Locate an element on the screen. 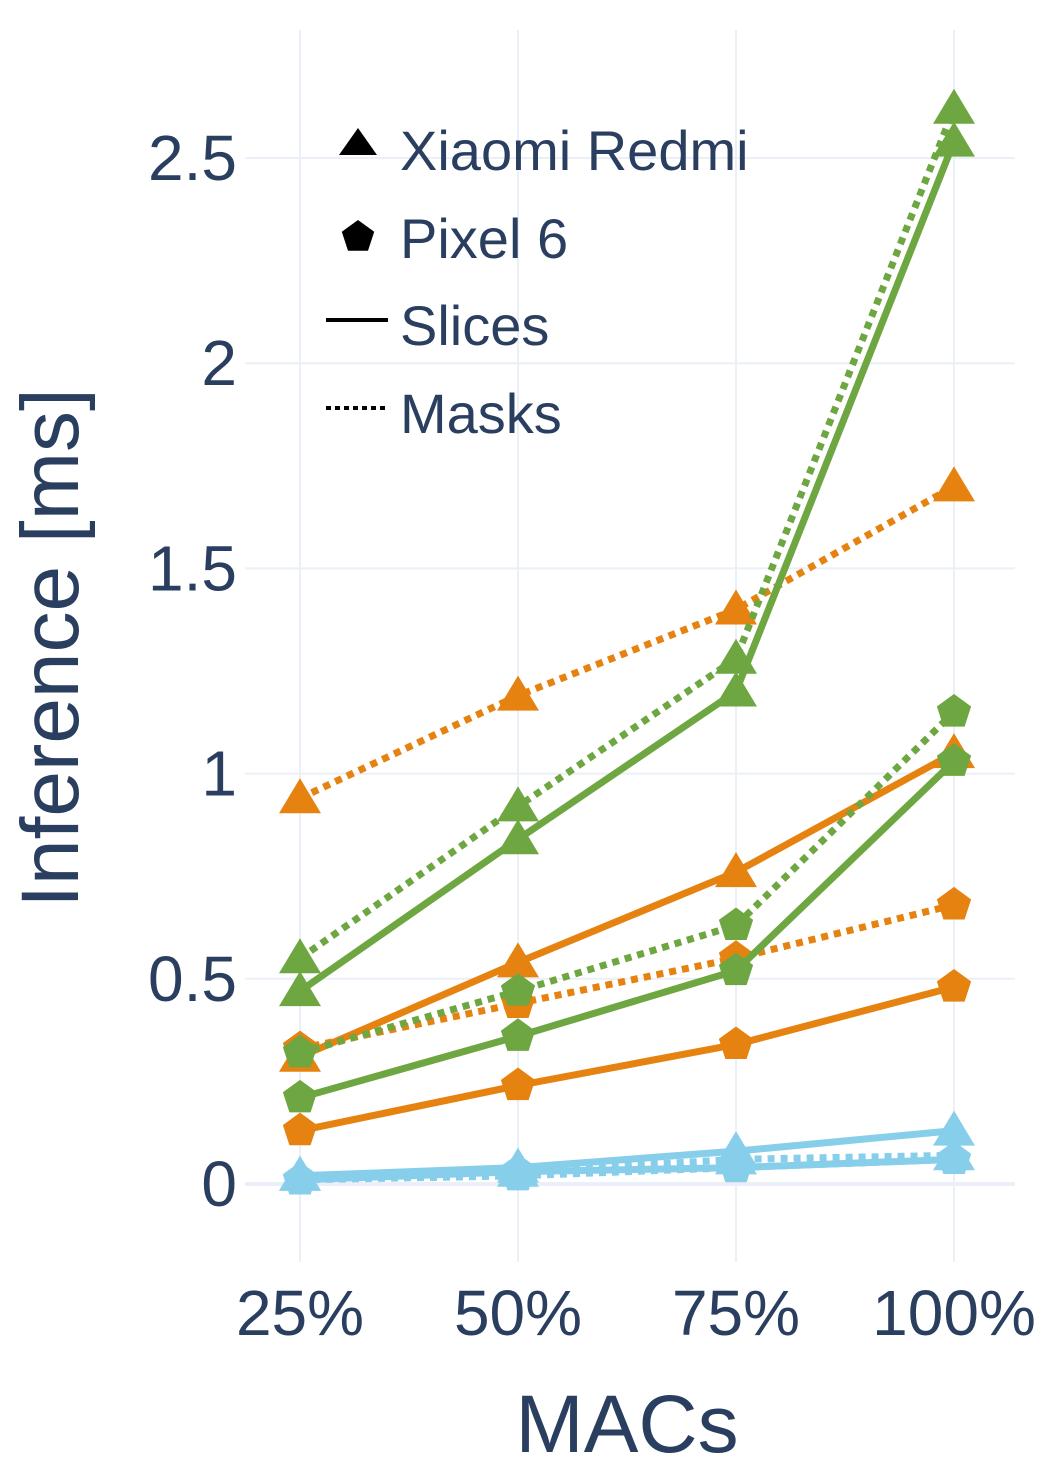 Image resolution: width=1042 pixels, height=1470 pixels. legend-pentagon-icon is located at coordinates (358, 235).